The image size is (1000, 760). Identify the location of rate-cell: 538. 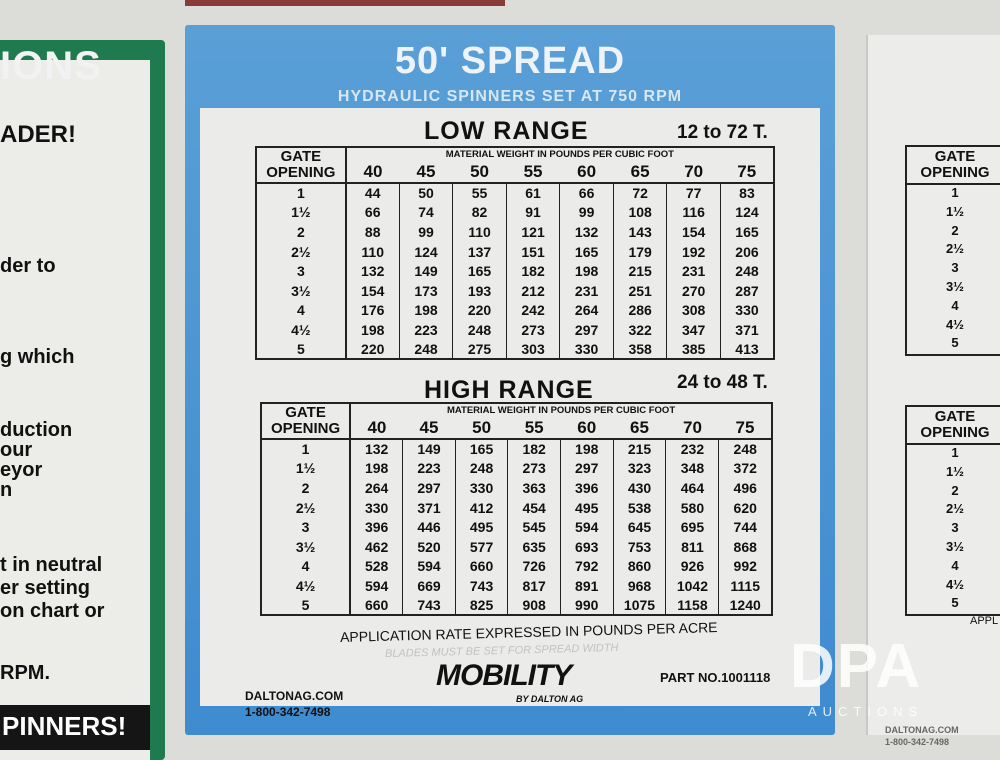
(640, 507).